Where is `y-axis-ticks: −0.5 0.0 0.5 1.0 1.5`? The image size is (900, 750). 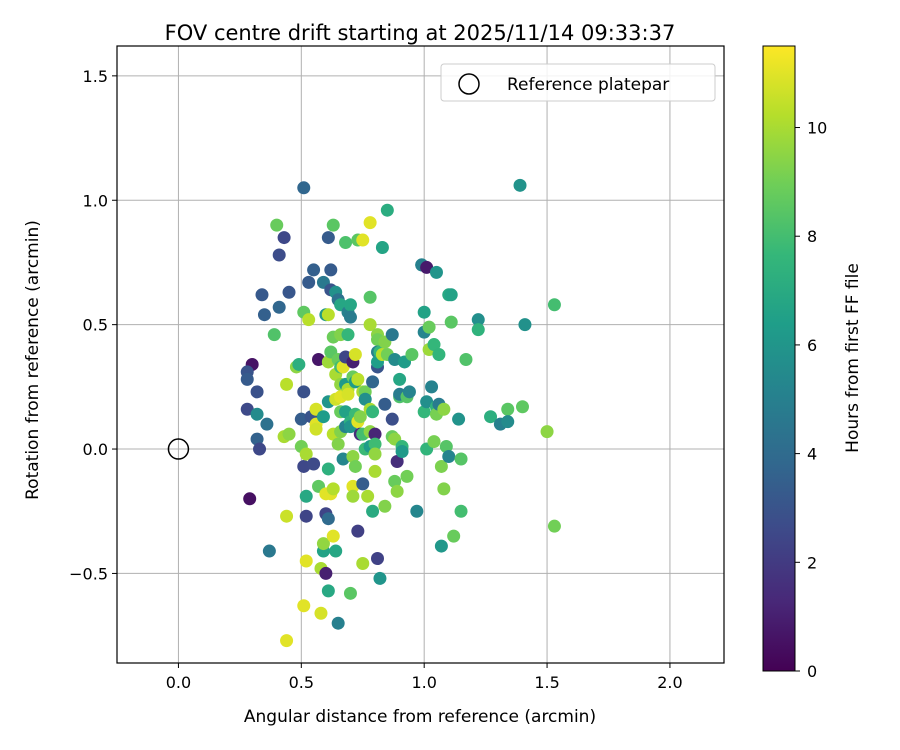
y-axis-ticks: −0.5 0.0 0.5 1.0 1.5 is located at coordinates (93, 325).